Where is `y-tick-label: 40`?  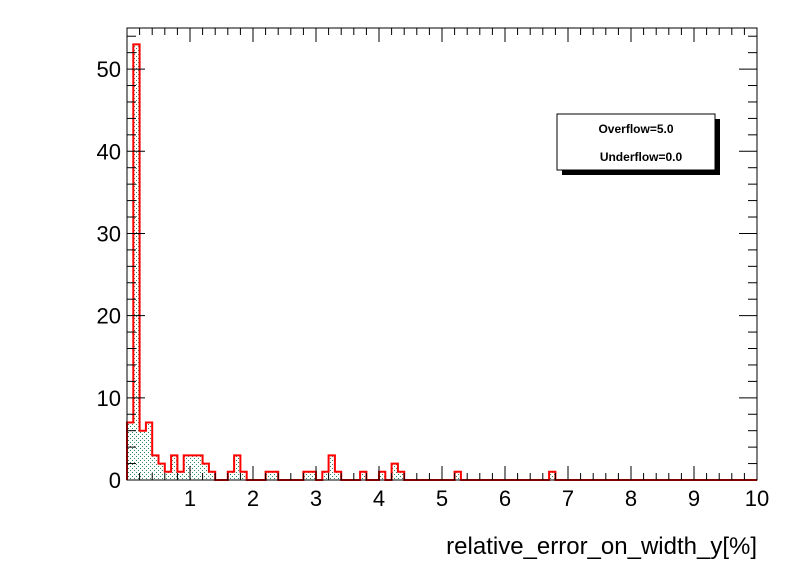 y-tick-label: 40 is located at coordinates (109, 151).